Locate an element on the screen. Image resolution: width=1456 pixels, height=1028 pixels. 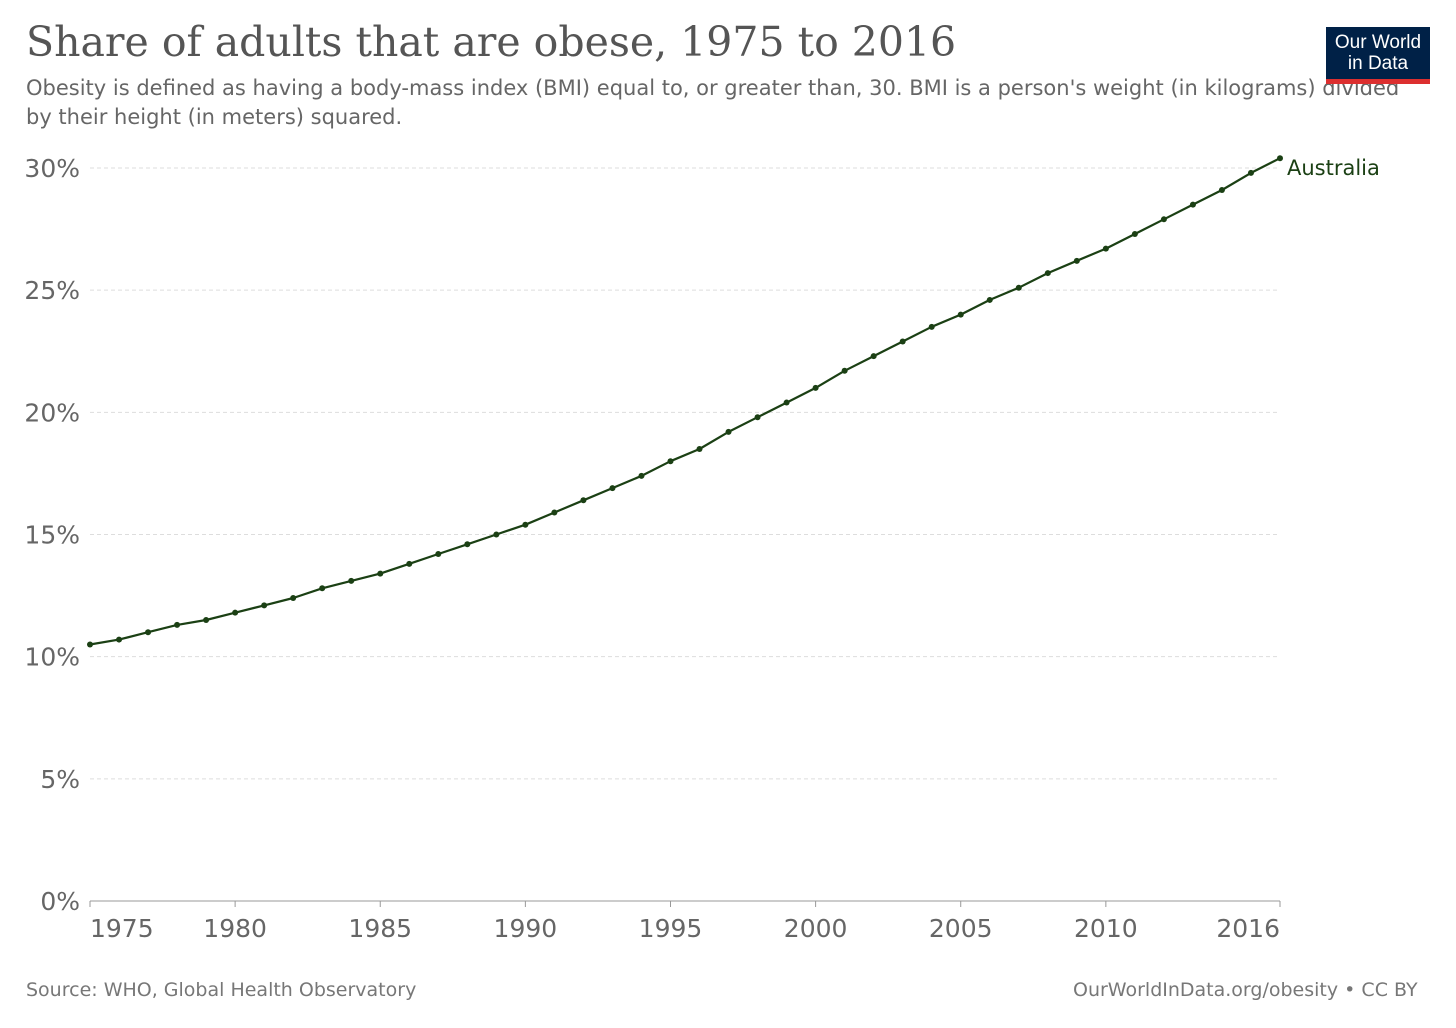
x-tick-label: 2016 is located at coordinates (1248, 928).